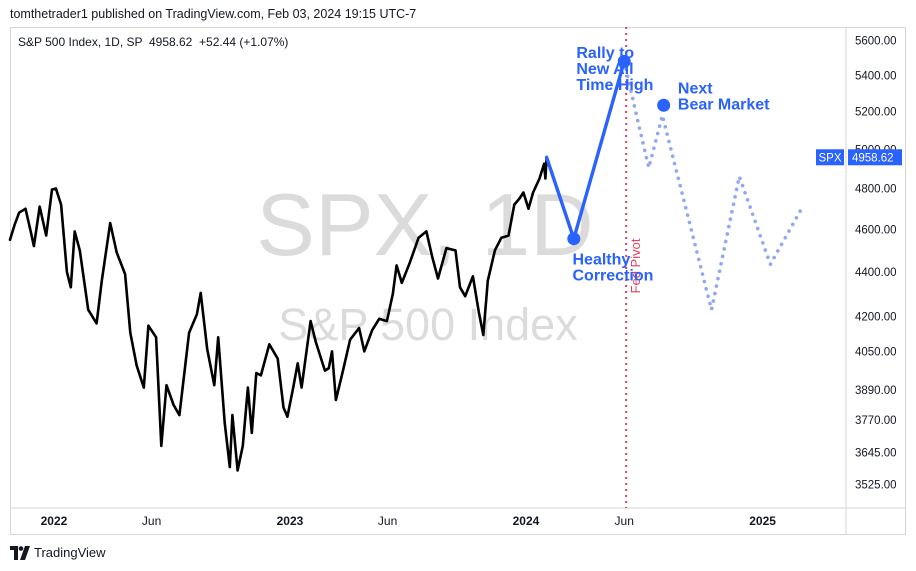 The width and height of the screenshot is (916, 571). I want to click on x-tick-label: 2024, so click(526, 521).